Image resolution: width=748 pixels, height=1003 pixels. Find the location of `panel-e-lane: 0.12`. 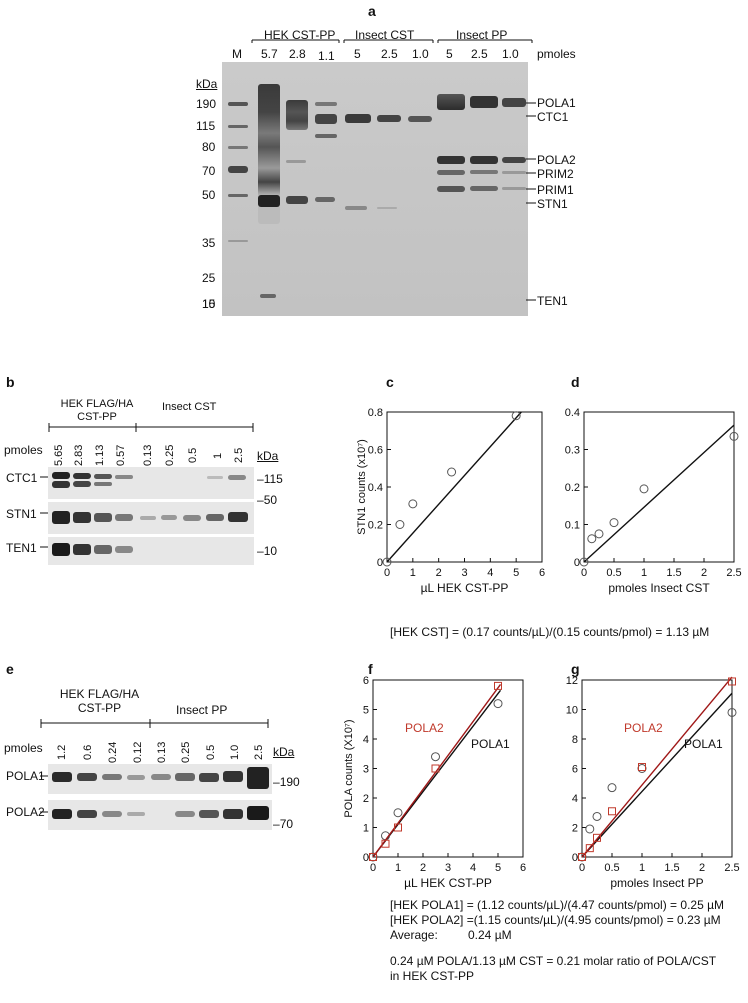

panel-e-lane: 0.12 is located at coordinates (138, 752).